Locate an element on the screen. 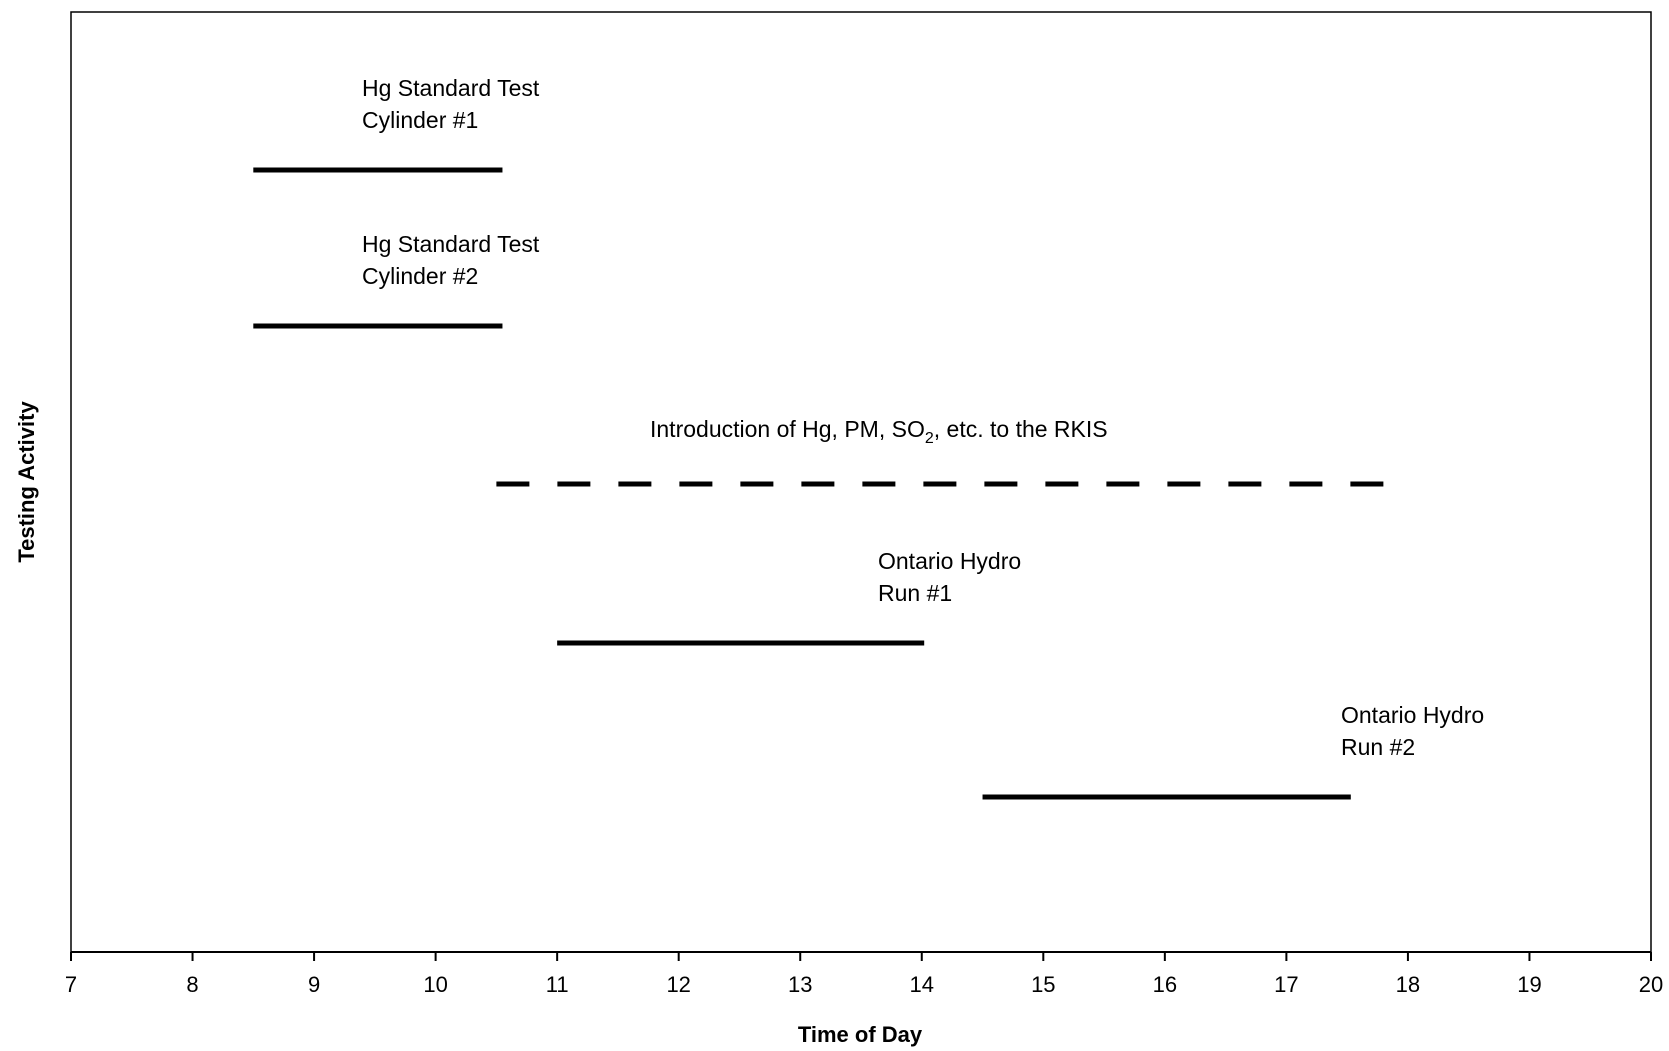  x-tick-label: 18 is located at coordinates (1408, 984).